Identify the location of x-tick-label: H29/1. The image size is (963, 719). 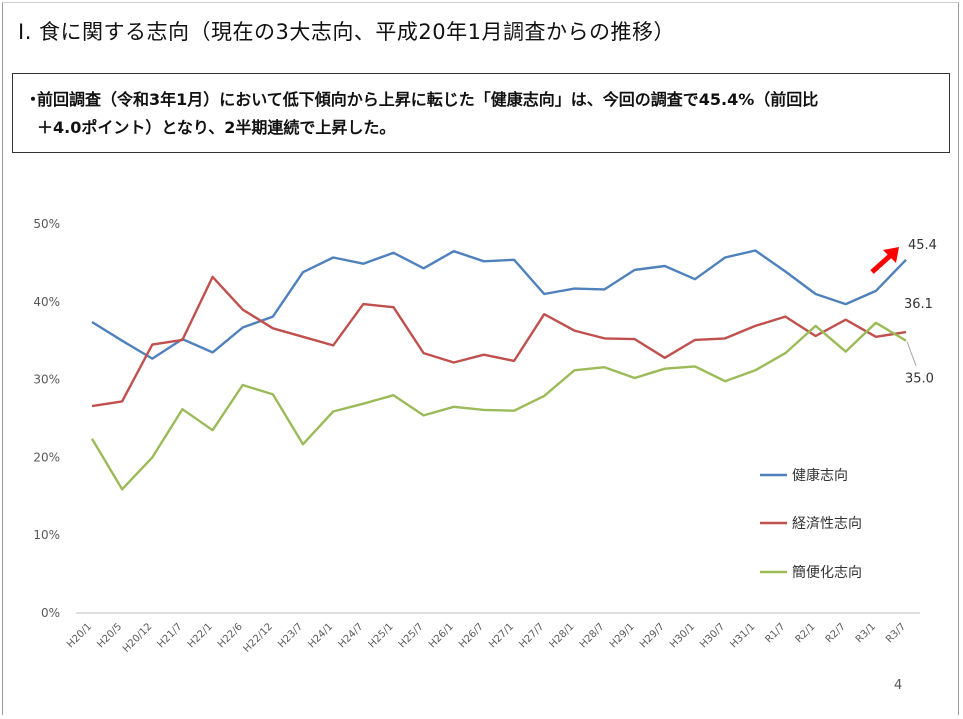
(622, 635).